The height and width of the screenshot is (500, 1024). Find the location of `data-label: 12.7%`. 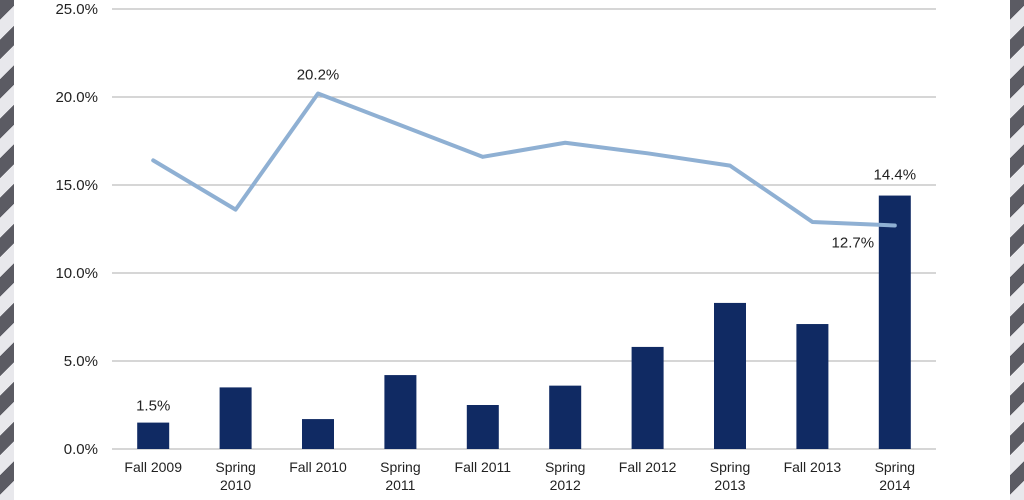

data-label: 12.7% is located at coordinates (853, 242).